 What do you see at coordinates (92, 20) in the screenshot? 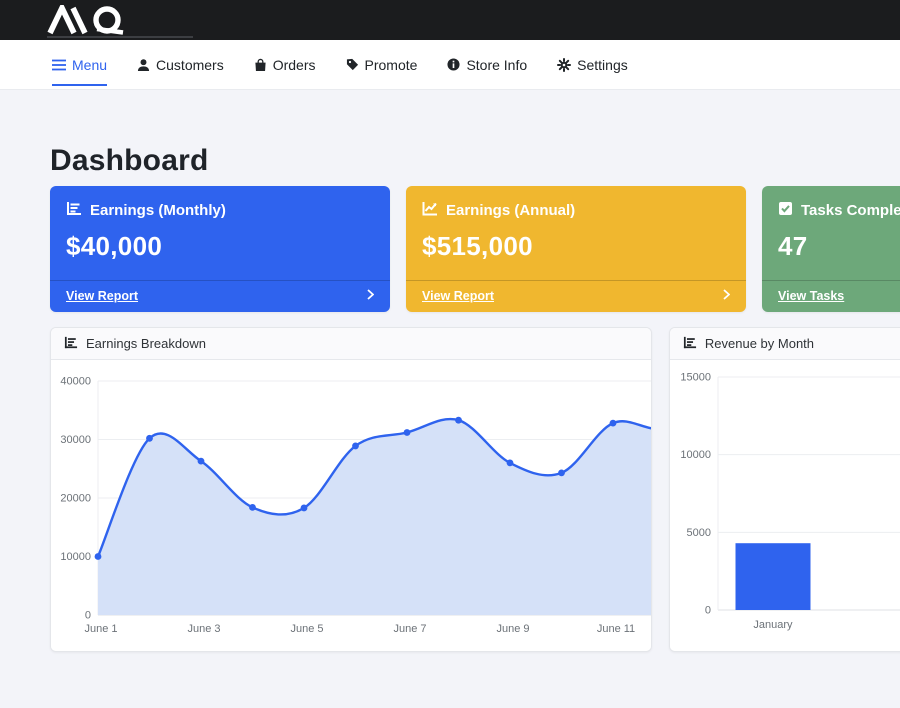
I see `mq-logo` at bounding box center [92, 20].